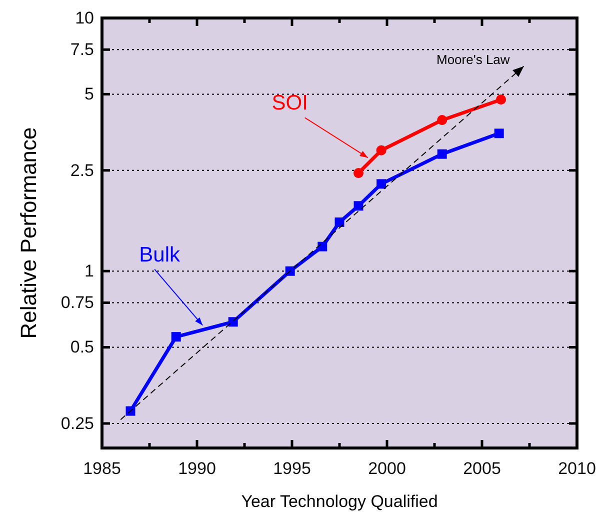  I want to click on annotation: Moore's Law, so click(473, 60).